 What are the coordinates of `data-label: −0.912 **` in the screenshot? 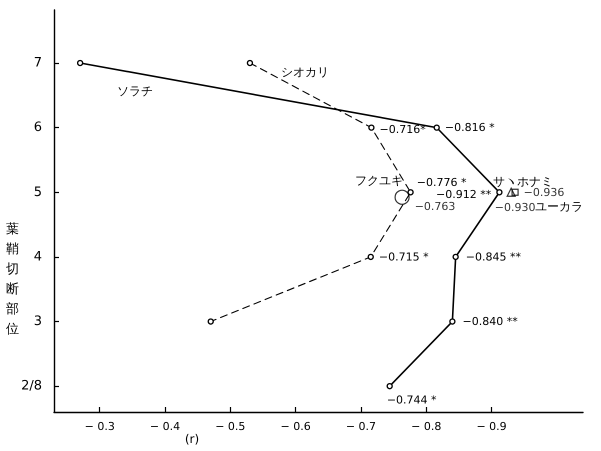 It's located at (464, 194).